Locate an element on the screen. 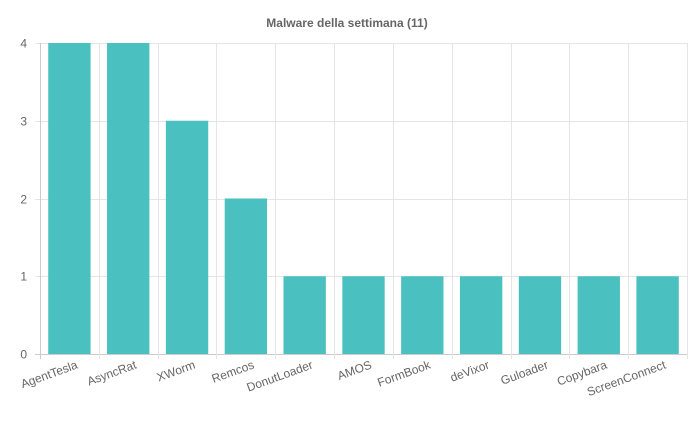 The width and height of the screenshot is (693, 421). bar-xworm is located at coordinates (187, 237).